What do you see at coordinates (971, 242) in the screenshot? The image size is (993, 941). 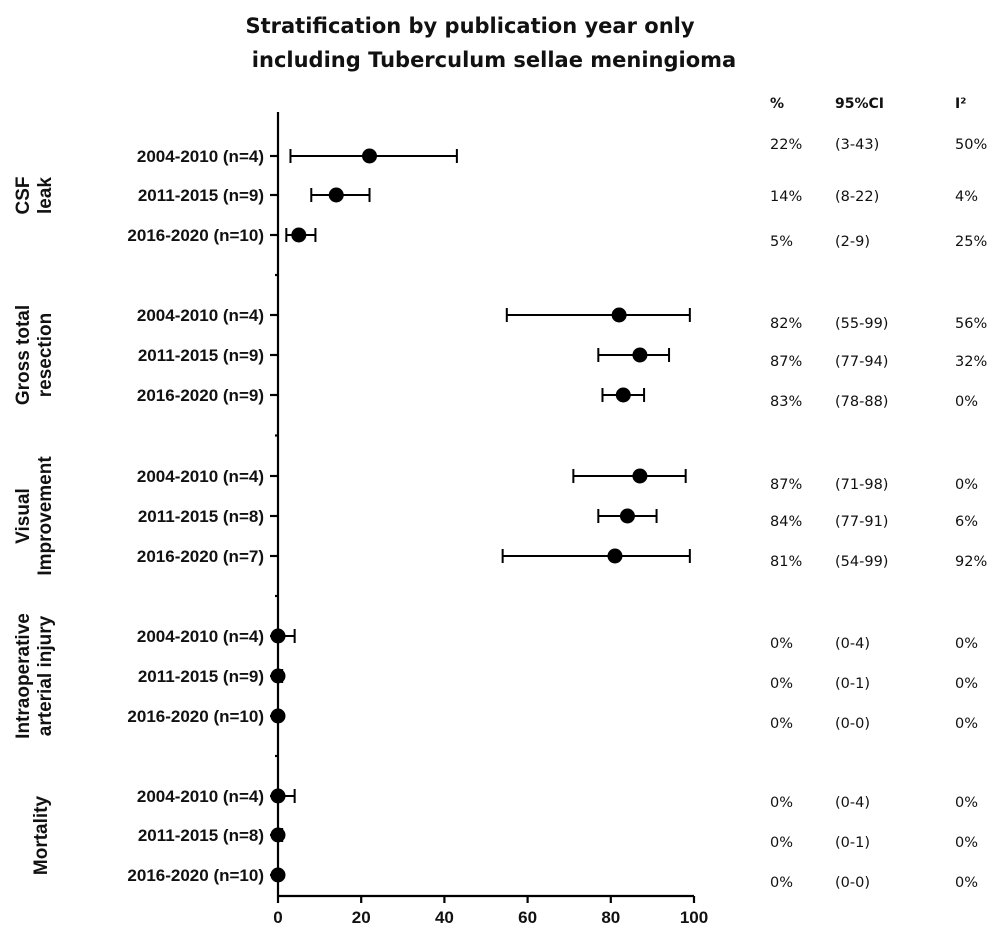 I see `cell-i2-0-2: 25%` at bounding box center [971, 242].